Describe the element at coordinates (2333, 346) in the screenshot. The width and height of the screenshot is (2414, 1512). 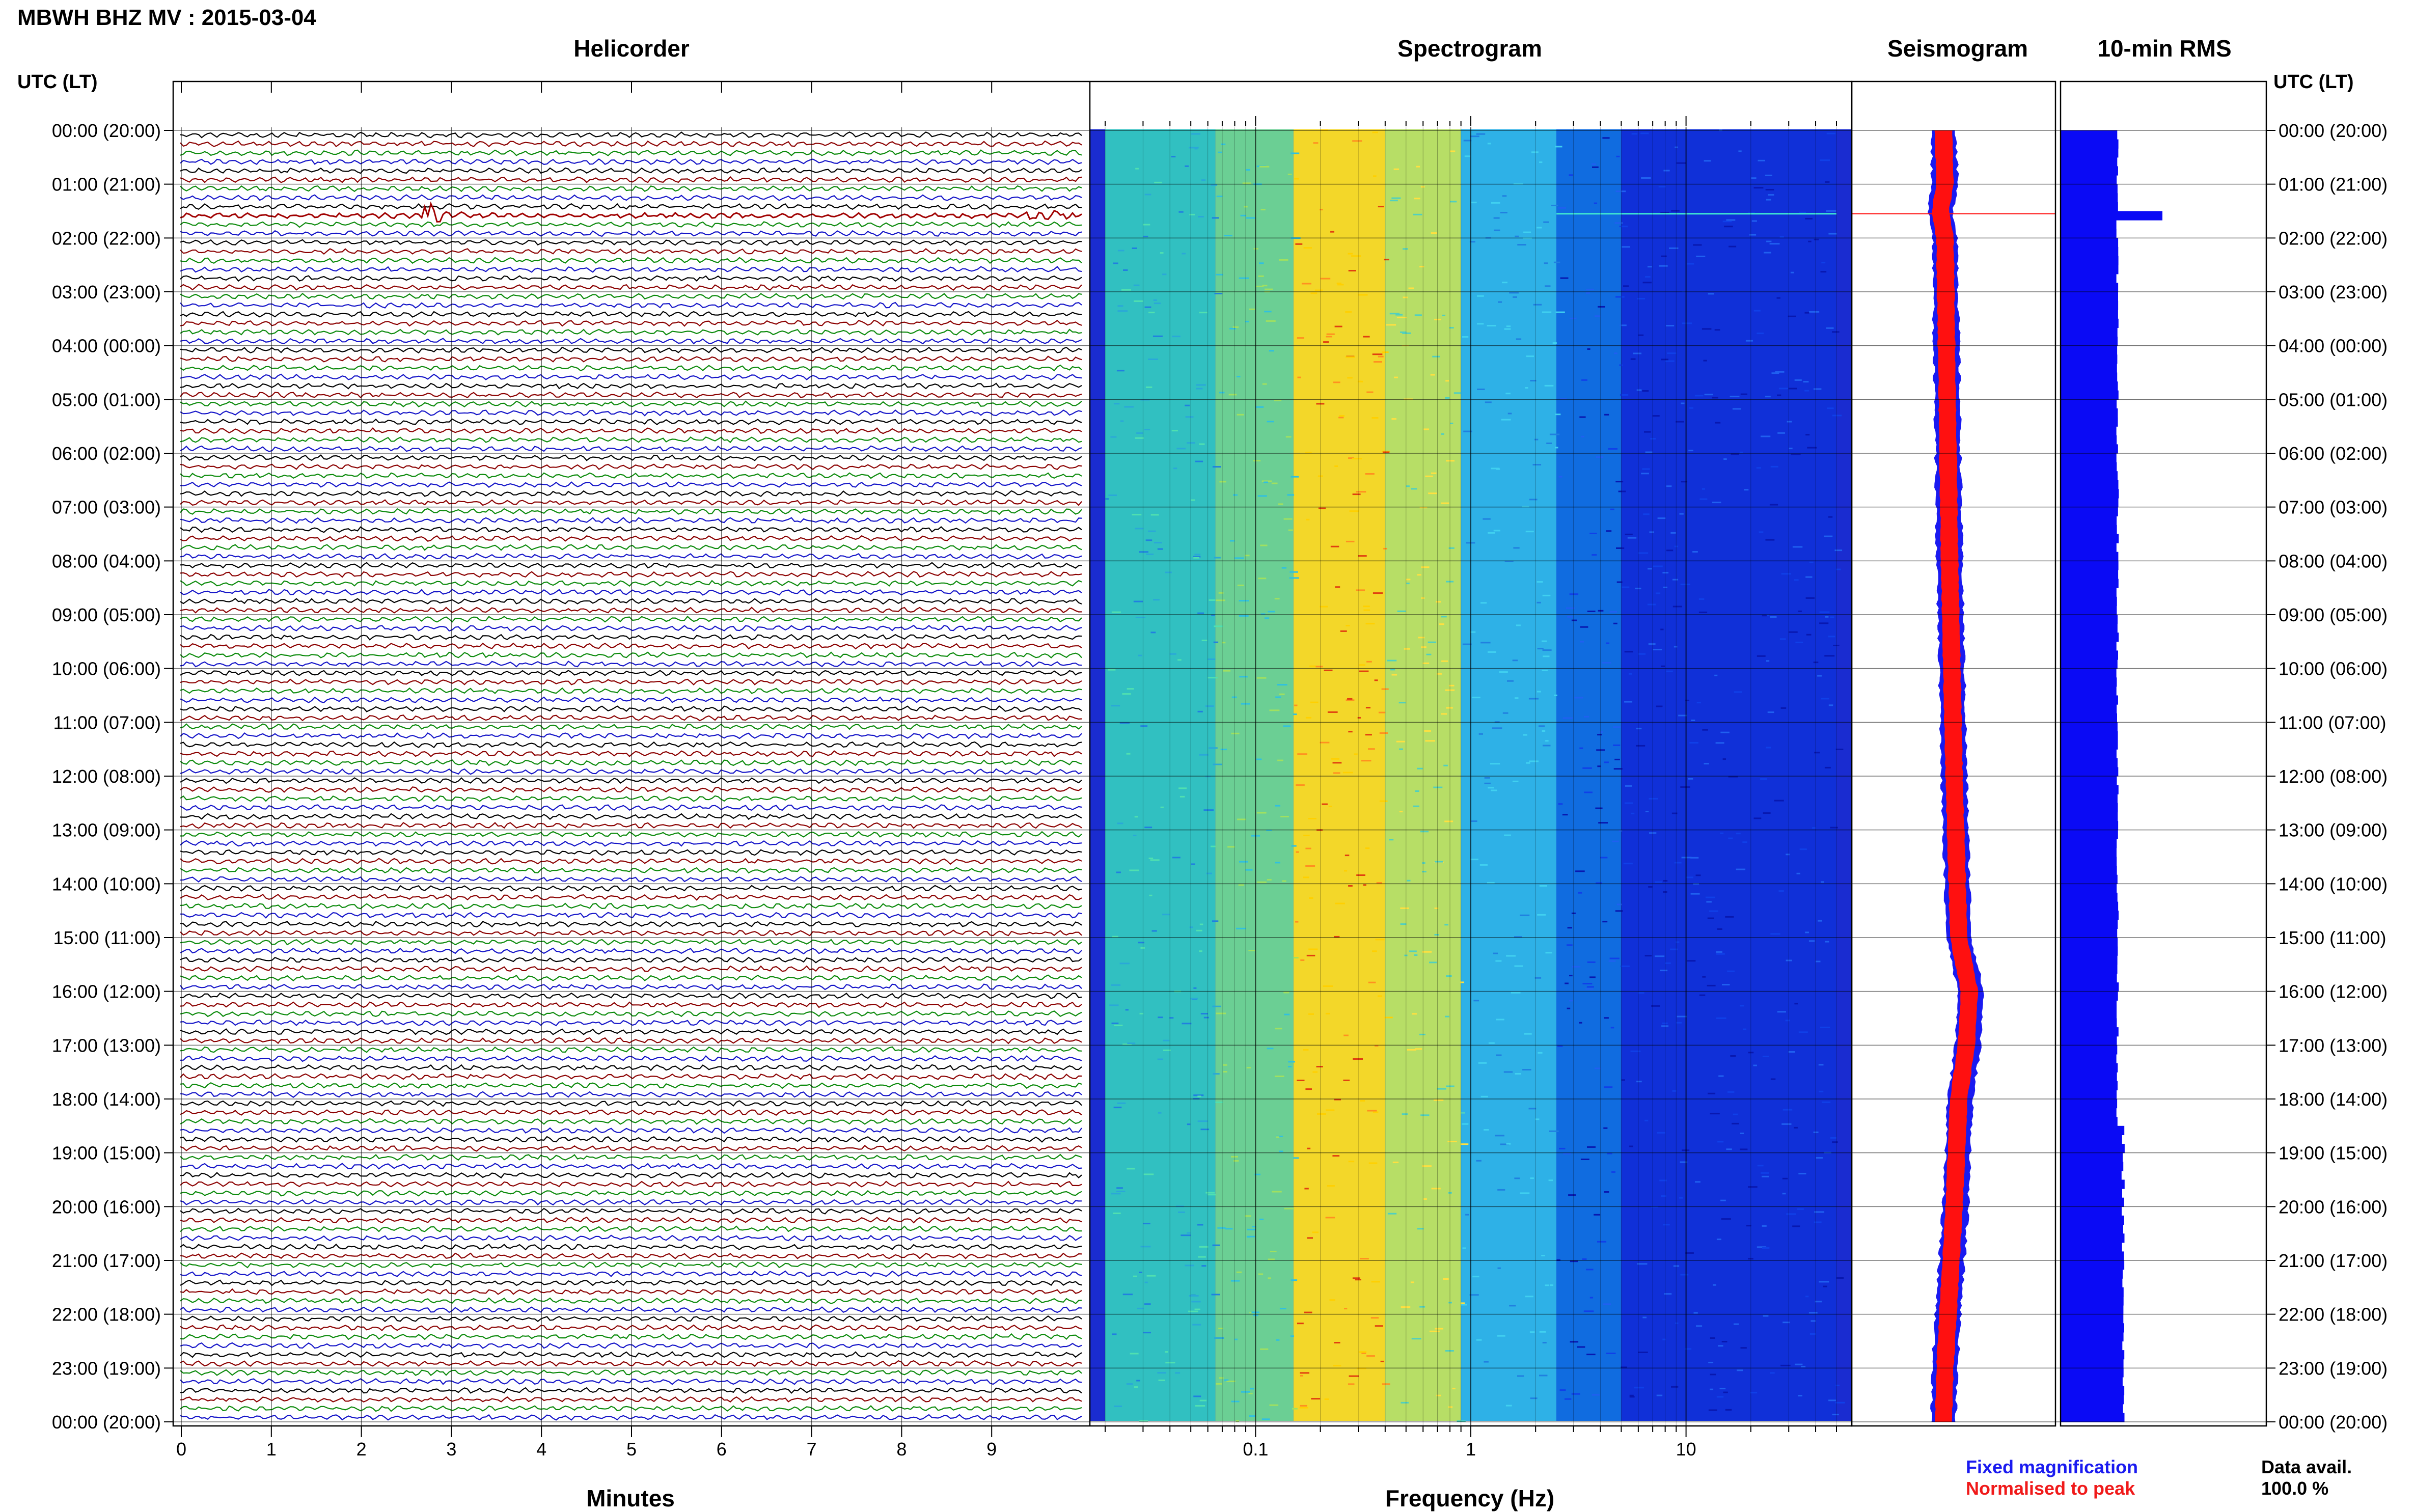
I see `time-label-right: 04:00 (00:00)` at that location.